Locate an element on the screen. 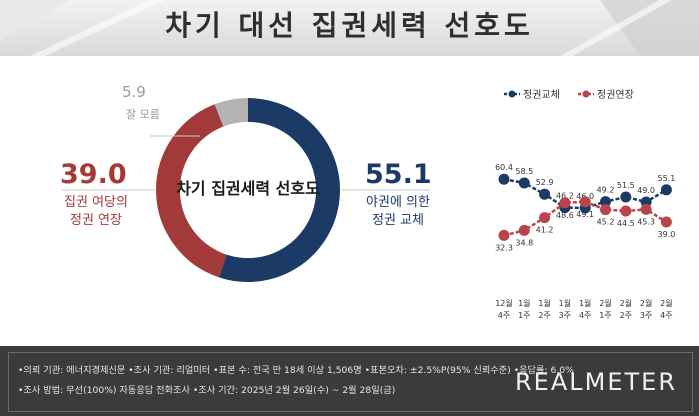  donut-segment-extend is located at coordinates (191, 191).